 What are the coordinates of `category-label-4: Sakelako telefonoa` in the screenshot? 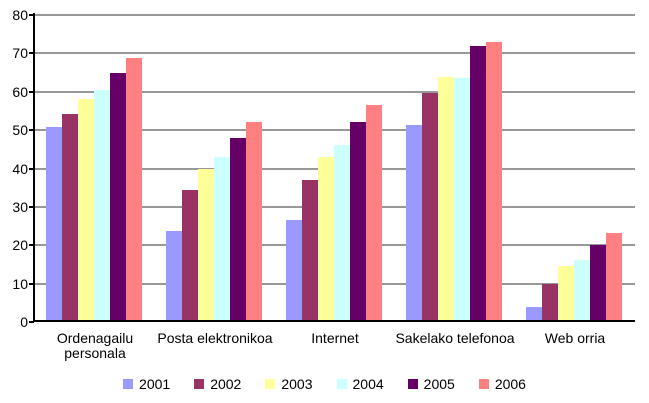 It's located at (455, 338).